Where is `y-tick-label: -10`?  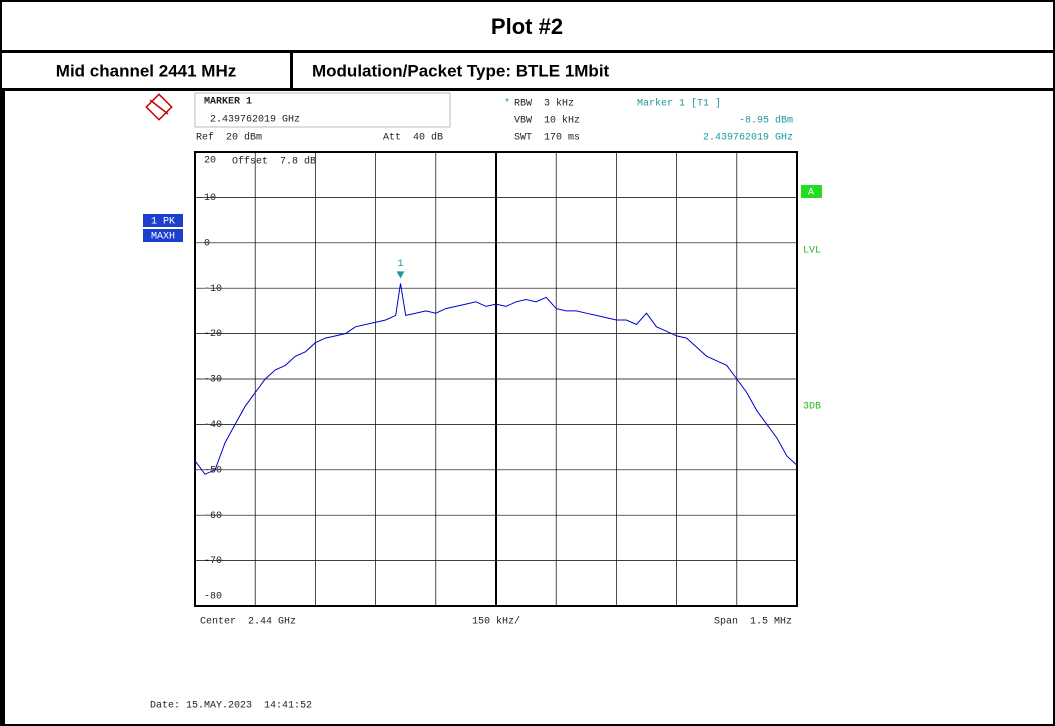
y-tick-label: -10 is located at coordinates (213, 289).